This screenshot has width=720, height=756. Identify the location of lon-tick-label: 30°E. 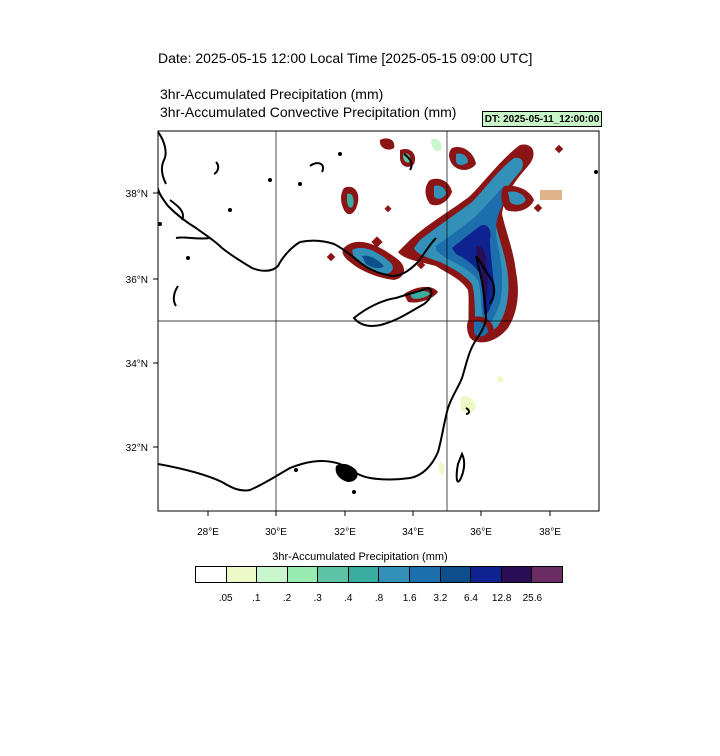
(276, 532).